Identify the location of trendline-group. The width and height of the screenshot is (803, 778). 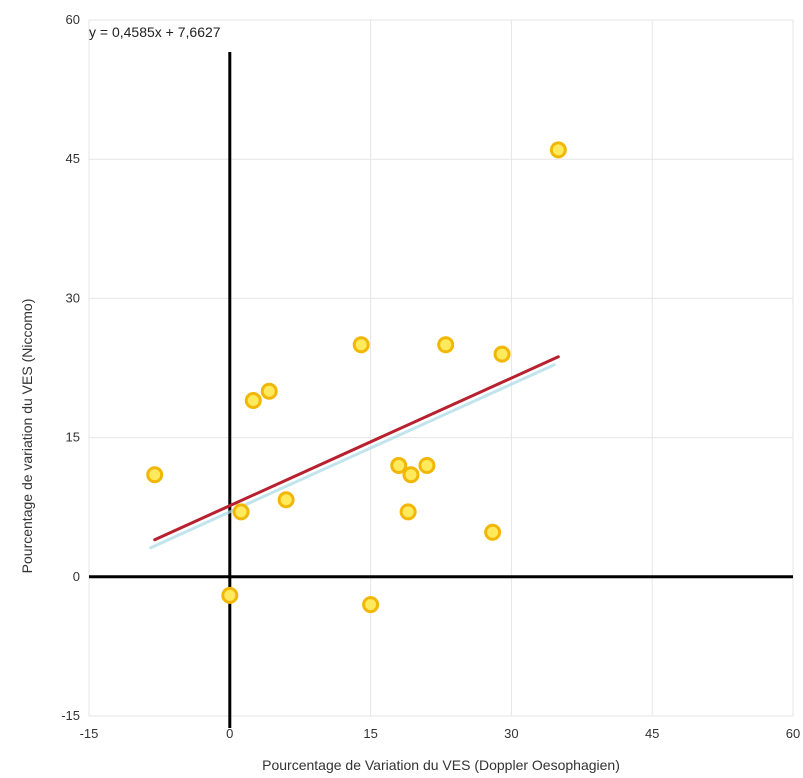
(354, 452).